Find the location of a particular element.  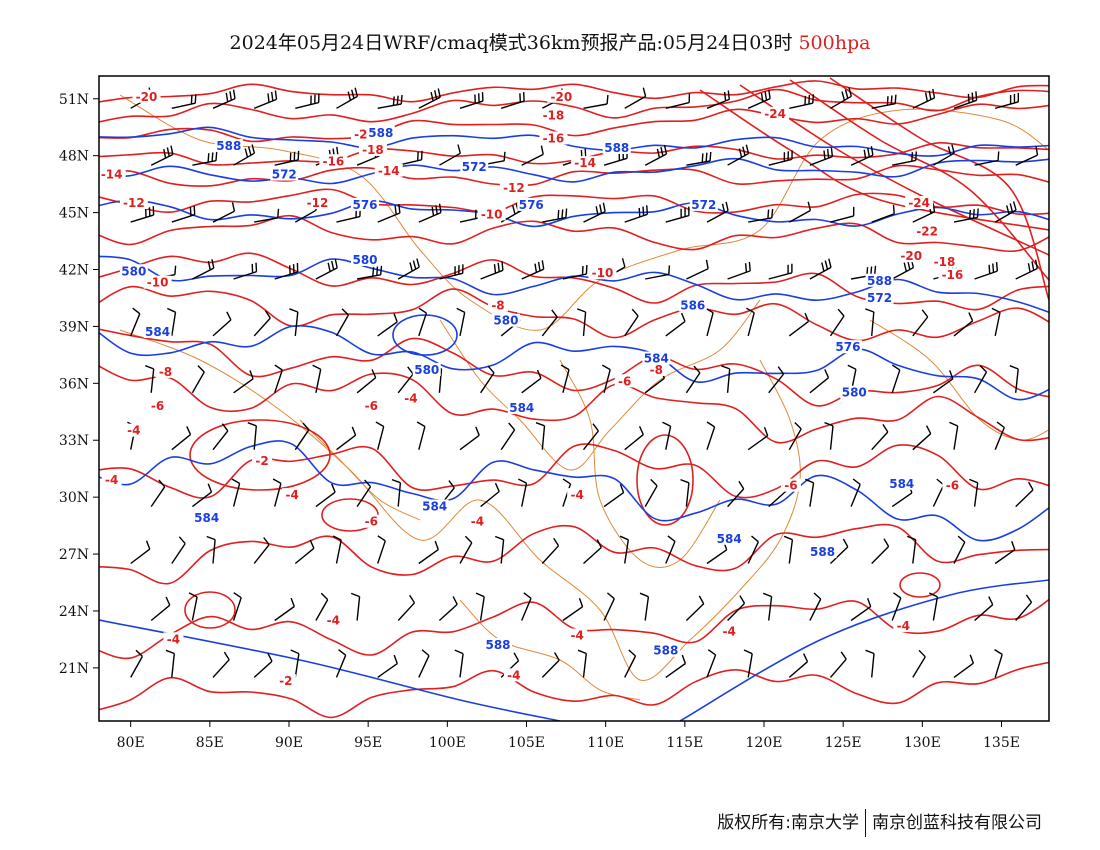

height-label: 576 is located at coordinates (531, 205).